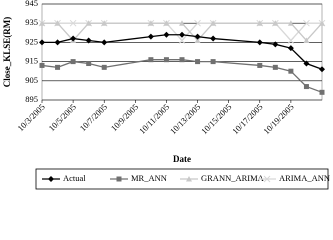  What do you see at coordinates (31, 61) in the screenshot?
I see `y-tick-label: 915` at bounding box center [31, 61].